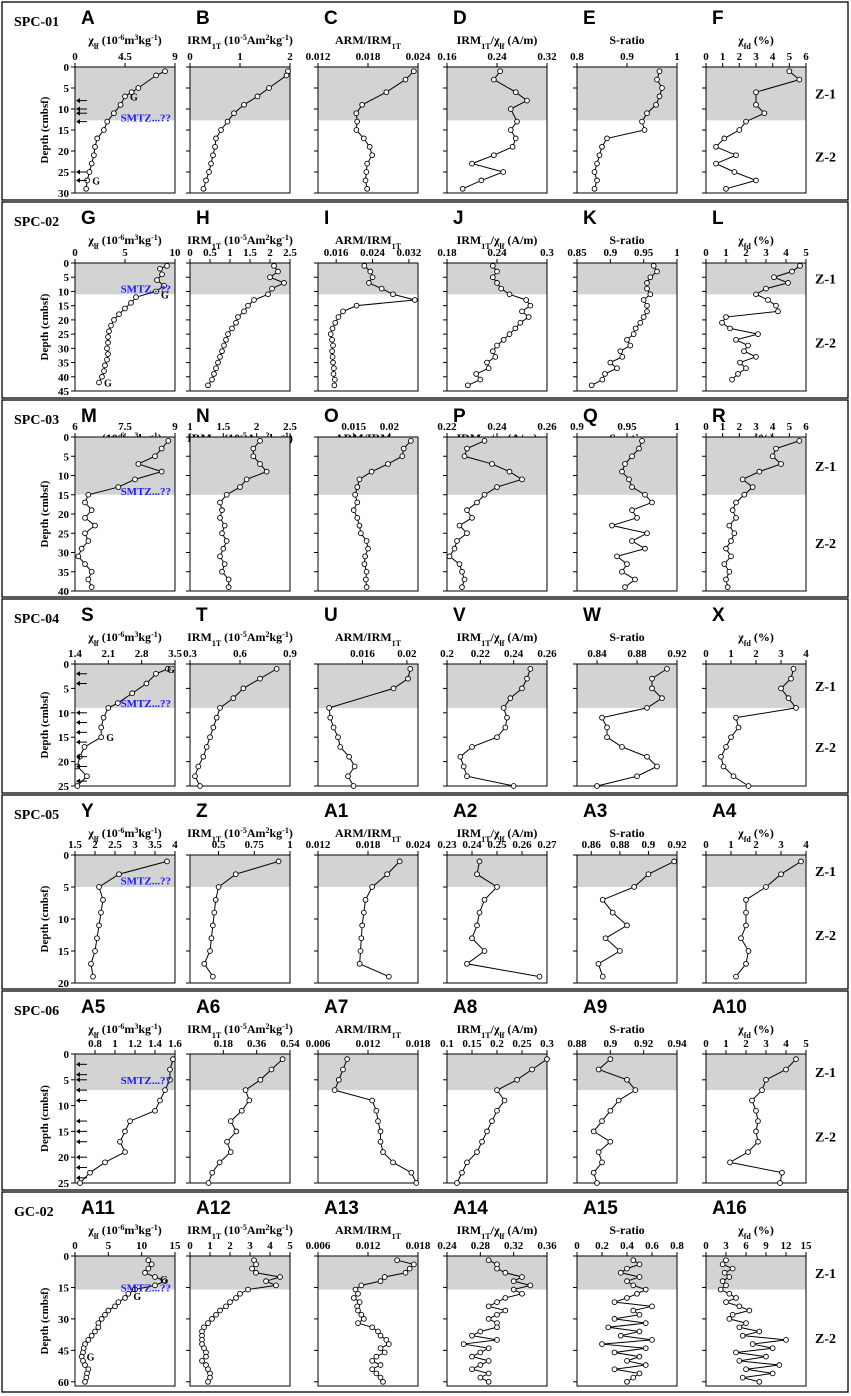 The width and height of the screenshot is (851, 1396). What do you see at coordinates (766, 1044) in the screenshot?
I see `x-tick-label: 3` at bounding box center [766, 1044].